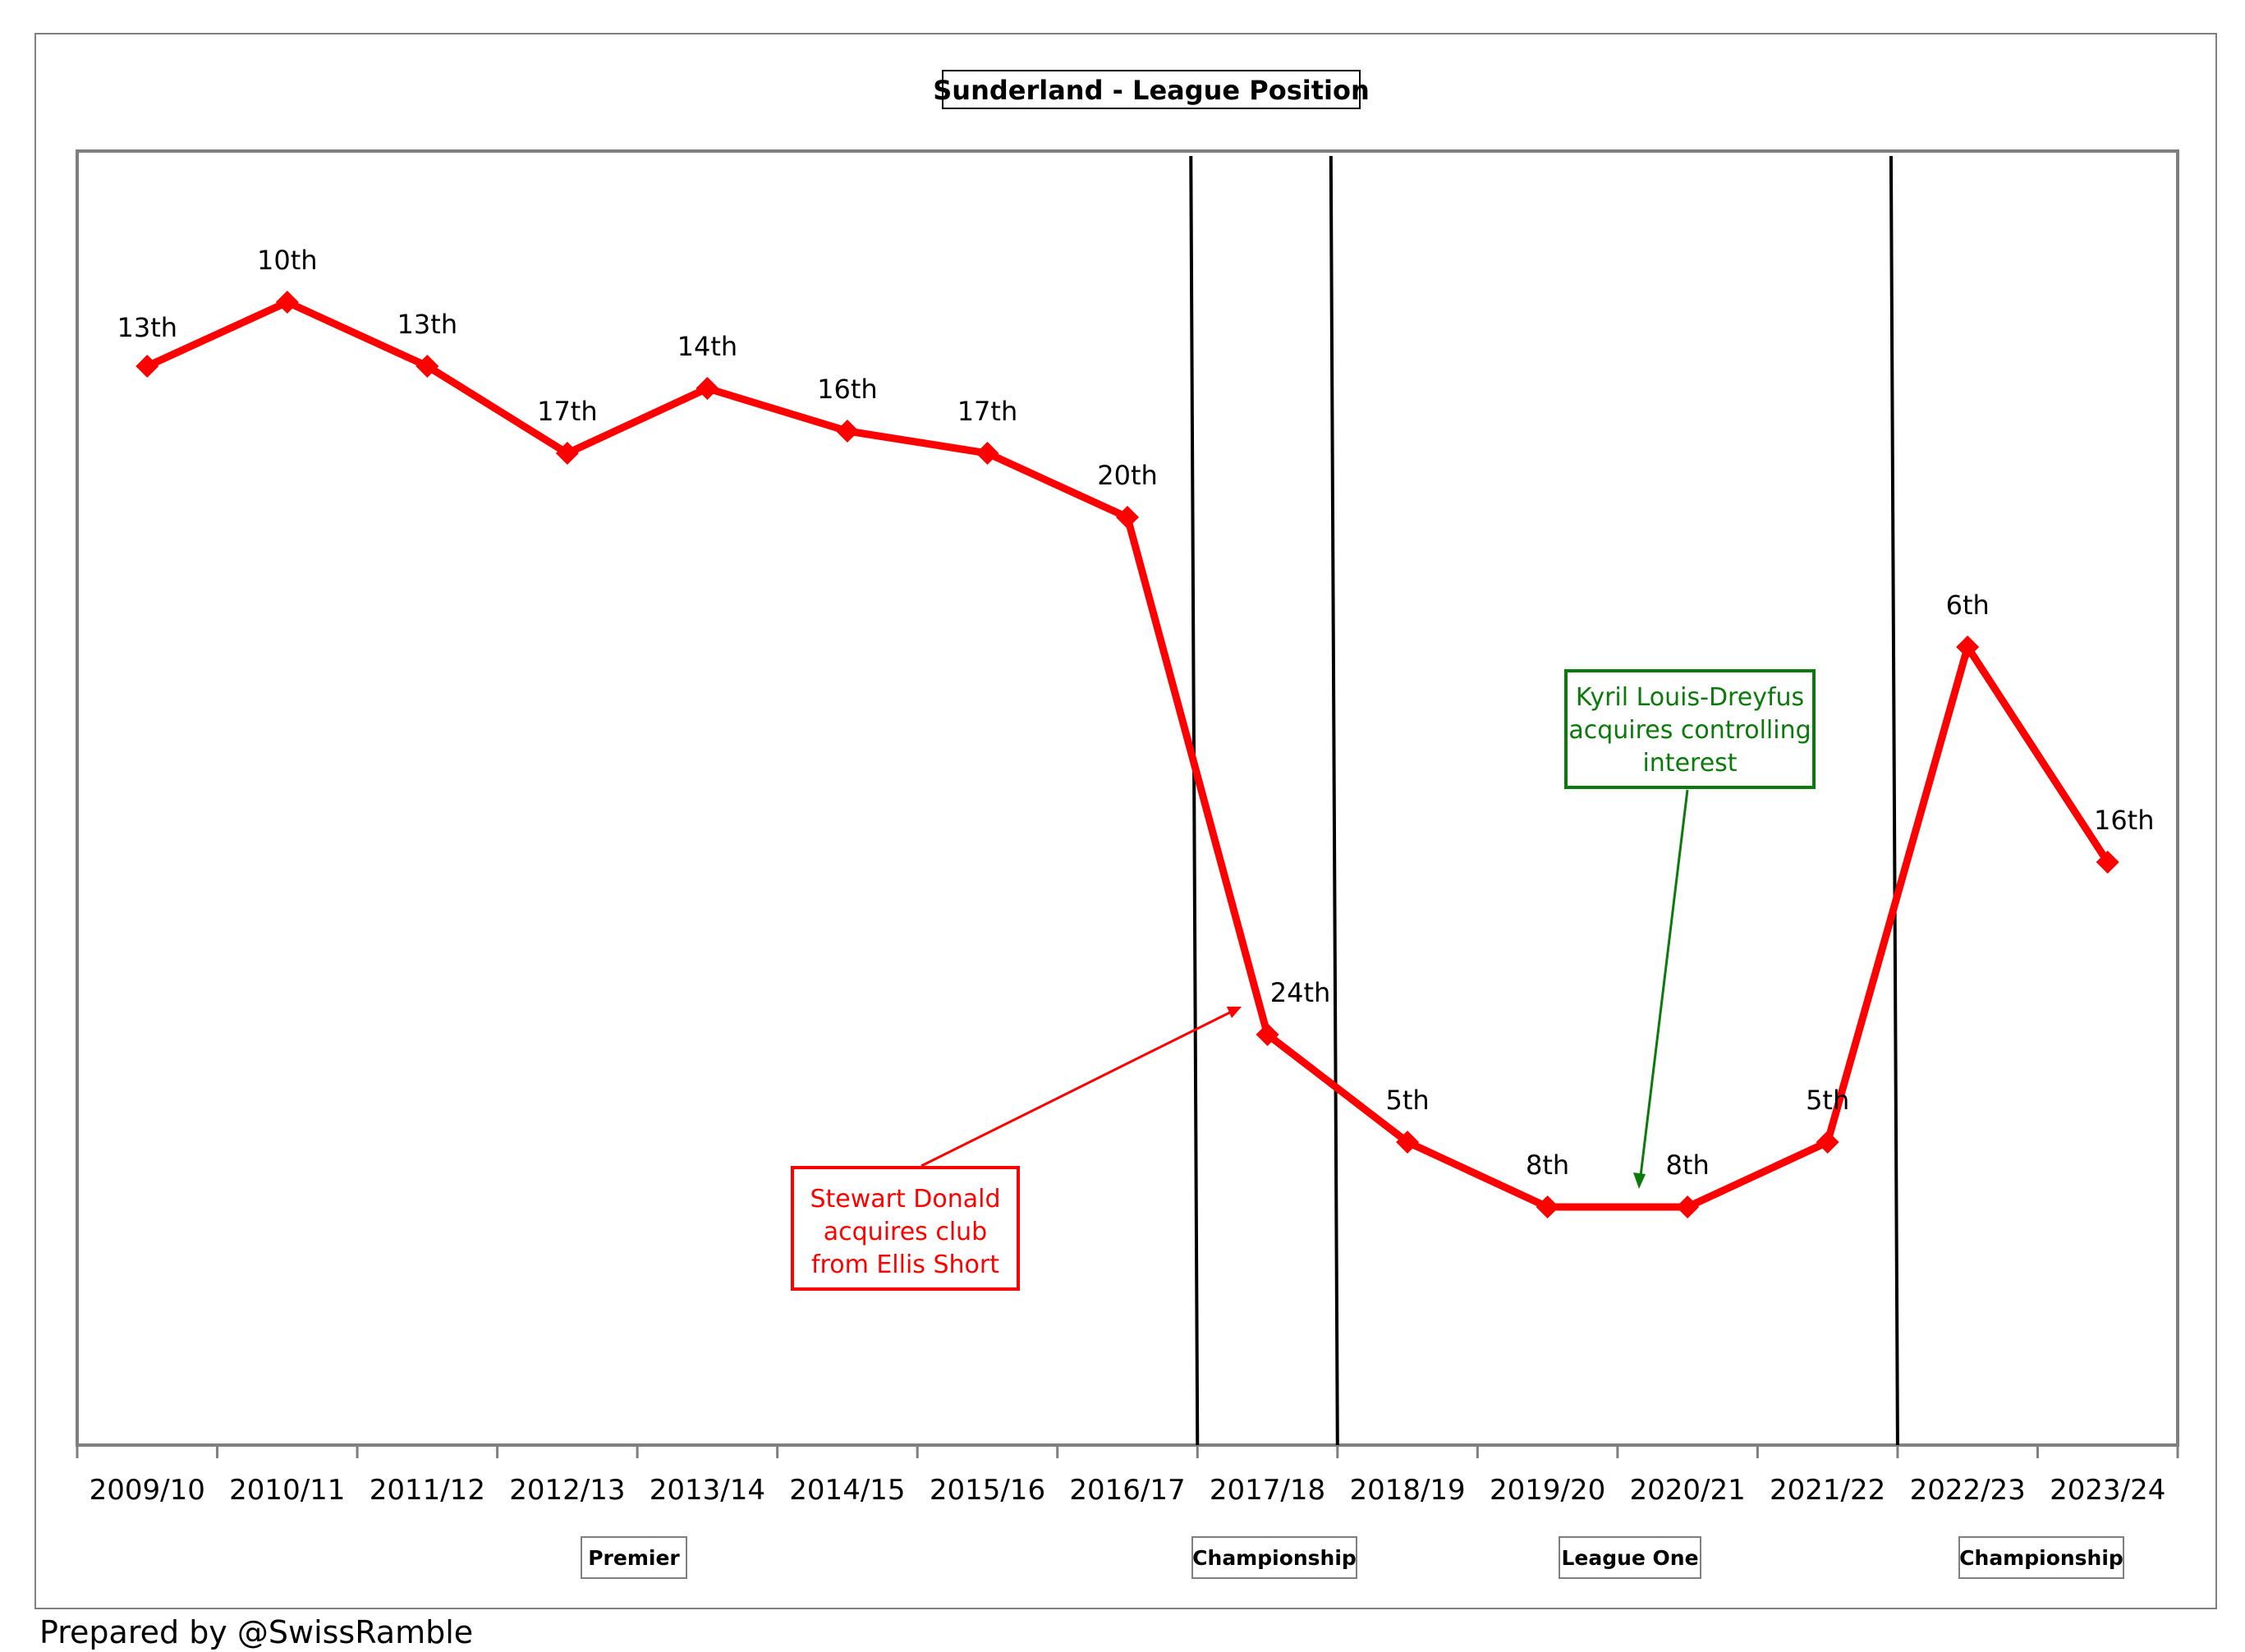 This screenshot has height=1652, width=2245. I want to click on footer-credit: Prepared by @SwissRamble, so click(256, 1632).